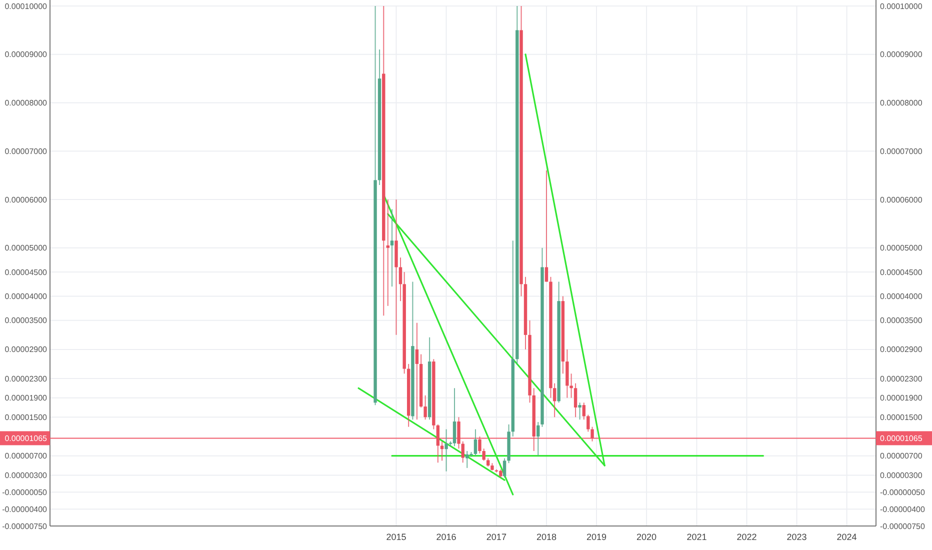 This screenshot has height=550, width=932. I want to click on x-tick-label: 2022, so click(746, 537).